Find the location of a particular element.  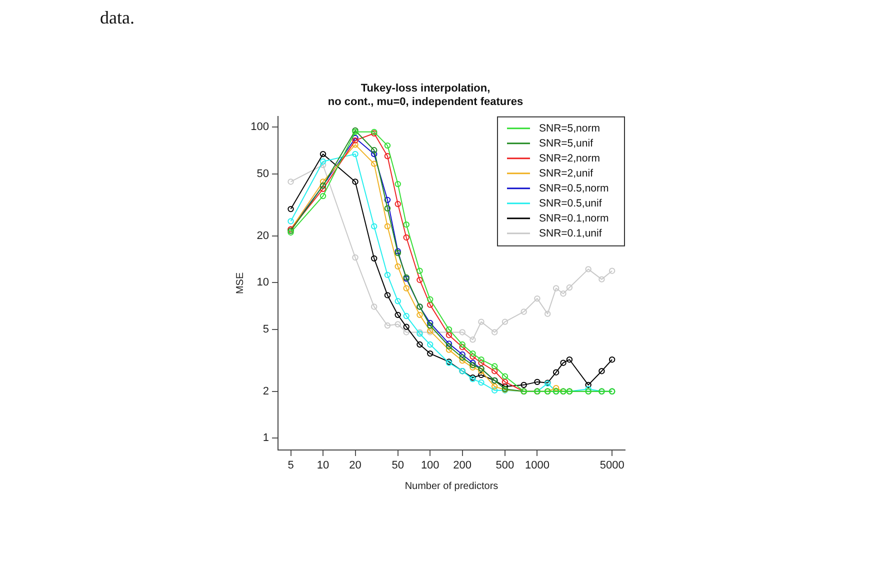

y-tick-label: 50 is located at coordinates (262, 174).